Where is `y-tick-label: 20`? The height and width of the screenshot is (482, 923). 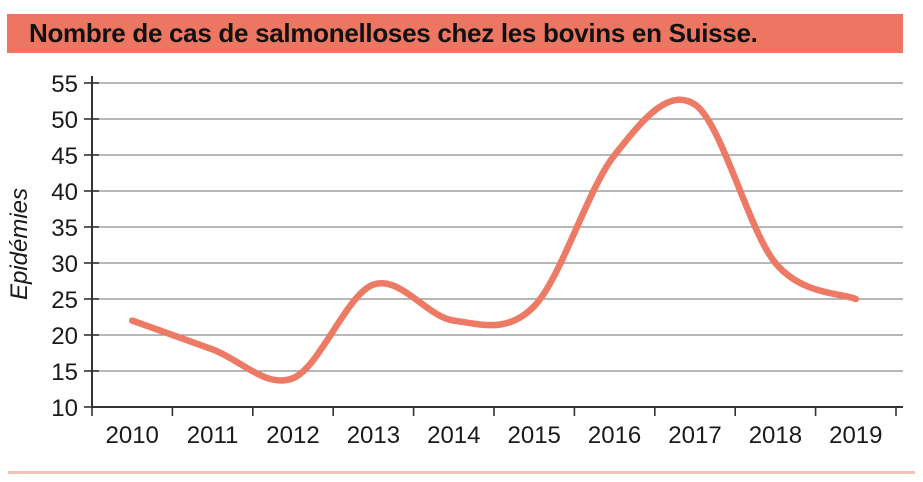
y-tick-label: 20 is located at coordinates (64, 336).